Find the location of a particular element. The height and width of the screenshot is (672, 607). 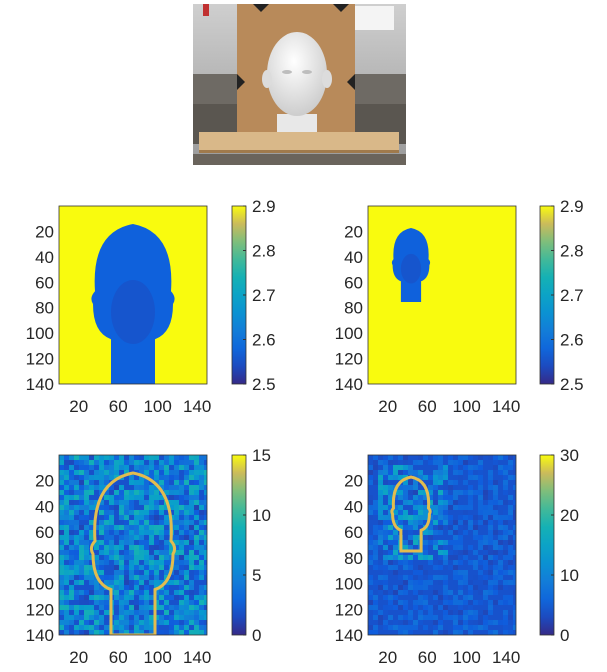

background-region is located at coordinates (442, 295).